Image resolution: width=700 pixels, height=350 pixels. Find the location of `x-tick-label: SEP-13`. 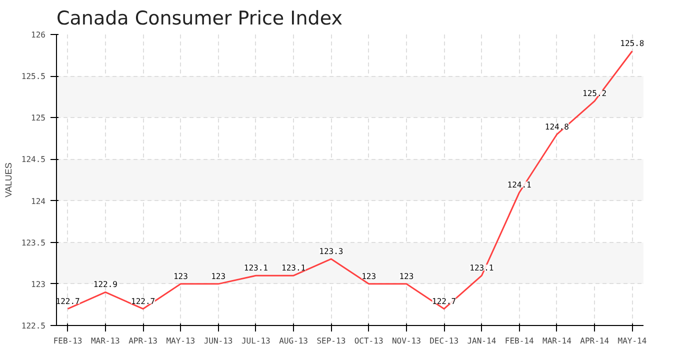

x-tick-label: SEP-13 is located at coordinates (331, 341).